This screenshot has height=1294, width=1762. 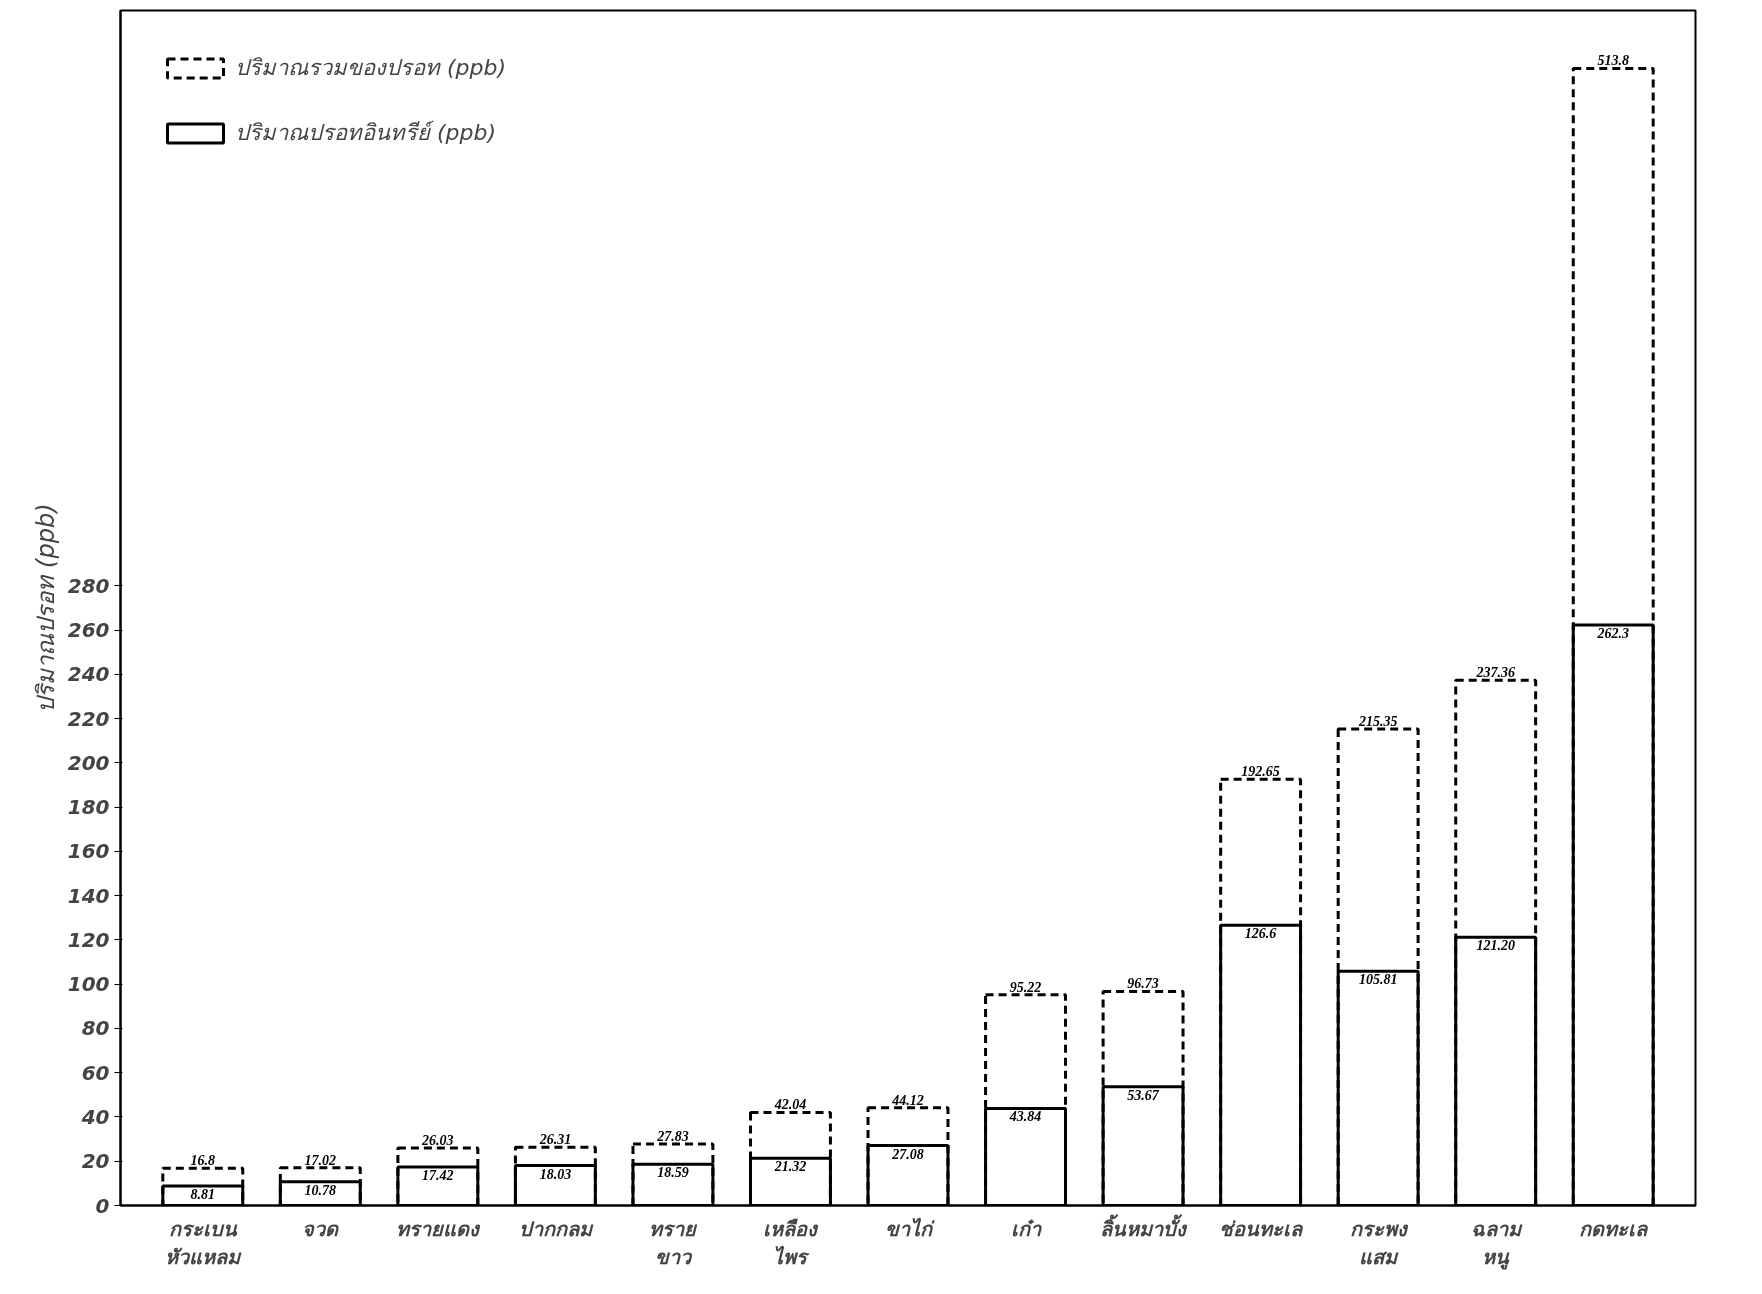 What do you see at coordinates (1614, 1228) in the screenshot?
I see `x-tick-label: กดทะเล` at bounding box center [1614, 1228].